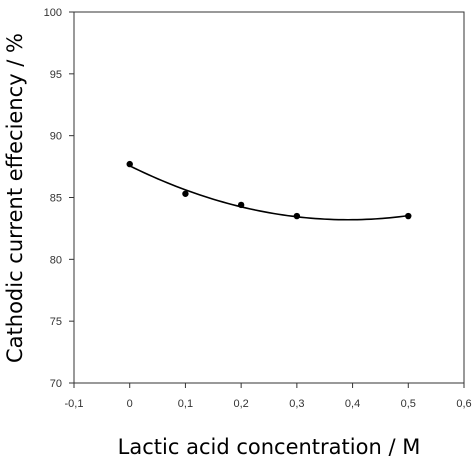 The width and height of the screenshot is (474, 474). What do you see at coordinates (269, 193) in the screenshot?
I see `trendline` at bounding box center [269, 193].